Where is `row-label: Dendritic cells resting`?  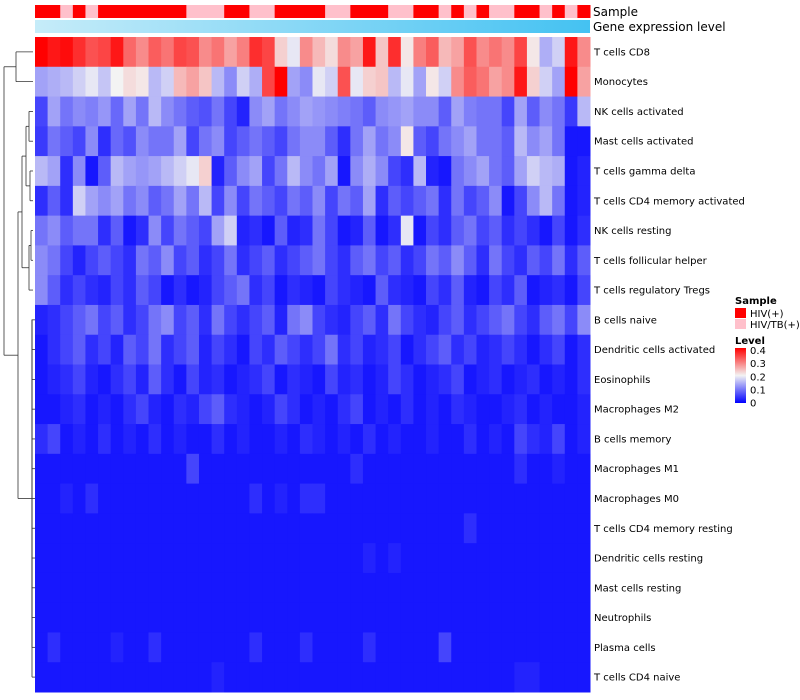
row-label: Dendritic cells resting is located at coordinates (648, 559).